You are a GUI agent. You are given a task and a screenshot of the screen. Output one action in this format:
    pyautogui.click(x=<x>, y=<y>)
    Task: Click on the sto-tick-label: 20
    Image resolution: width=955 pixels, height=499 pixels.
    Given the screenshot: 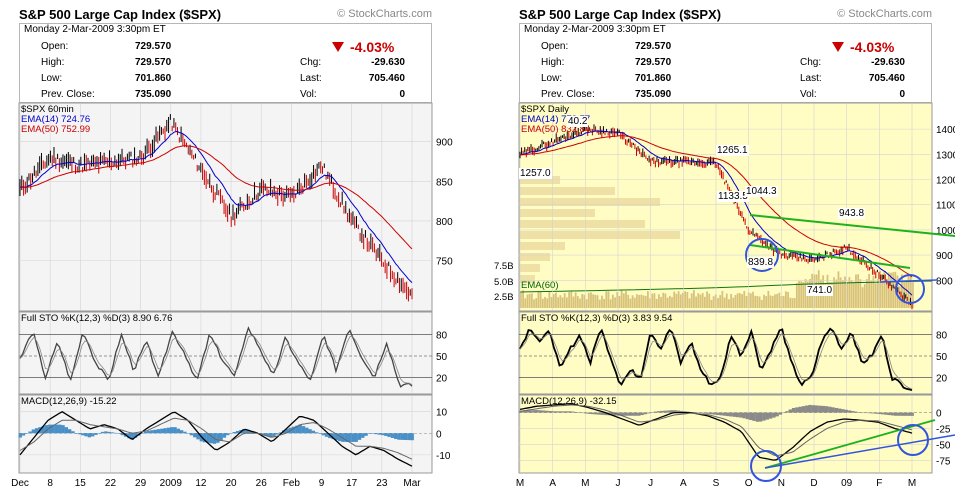 What is the action you would take?
    pyautogui.click(x=942, y=379)
    